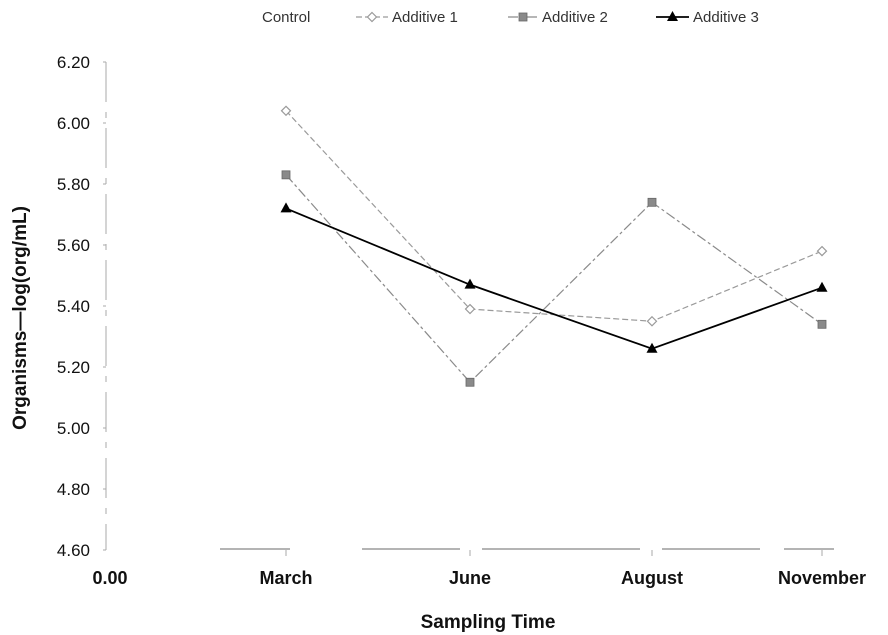 The height and width of the screenshot is (635, 888). What do you see at coordinates (575, 17) in the screenshot?
I see `legend-label: Additive 2` at bounding box center [575, 17].